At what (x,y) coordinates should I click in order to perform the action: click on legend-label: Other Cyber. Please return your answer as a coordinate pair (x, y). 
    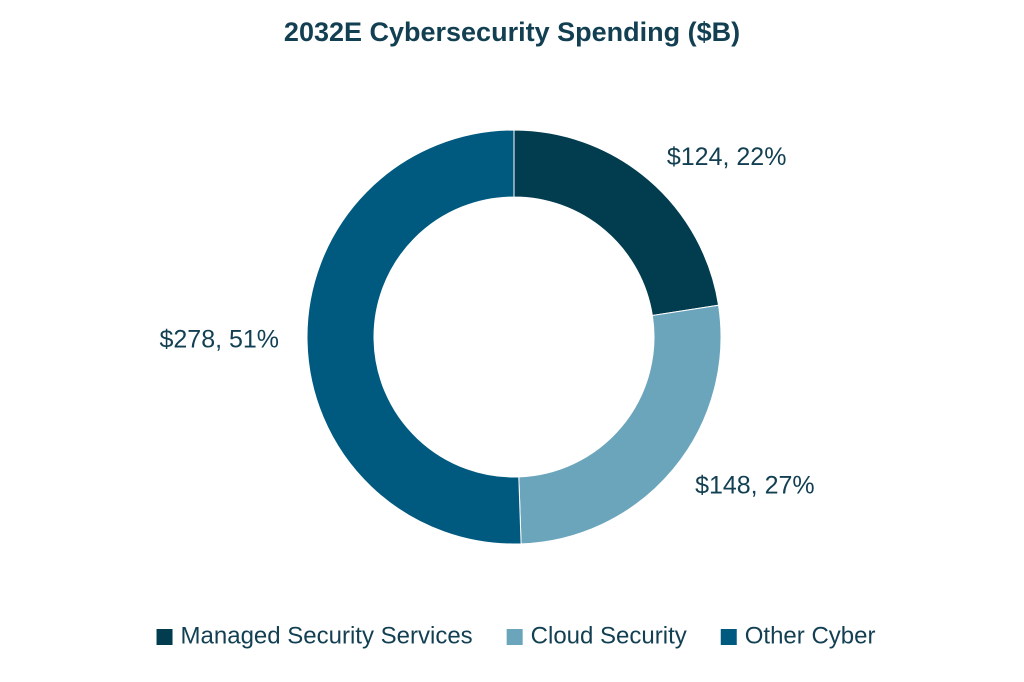
    Looking at the image, I should click on (810, 635).